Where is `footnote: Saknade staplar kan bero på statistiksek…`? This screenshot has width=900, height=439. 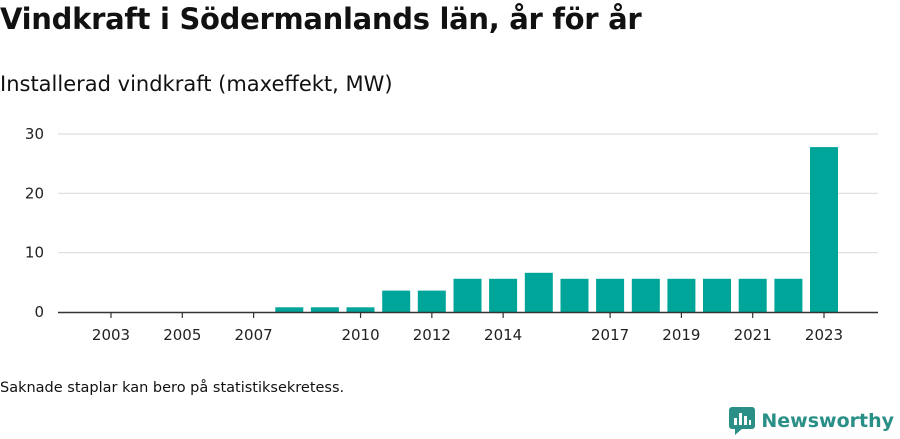
footnote: Saknade staplar kan bero på statistiksek… is located at coordinates (172, 388).